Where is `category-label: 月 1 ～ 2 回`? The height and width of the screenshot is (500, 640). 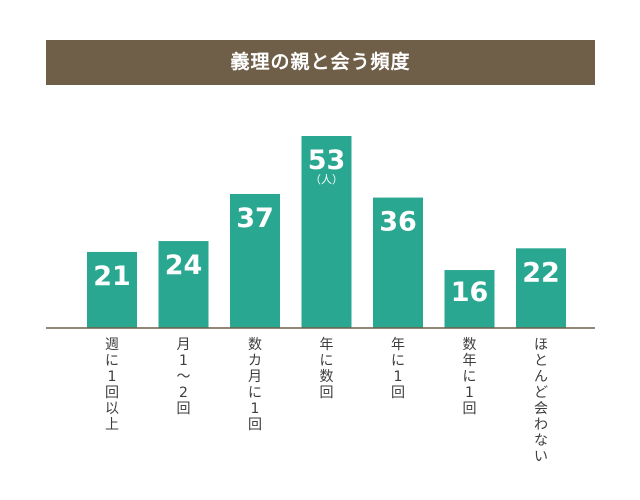 category-label: 月 1 ～ 2 回 is located at coordinates (184, 377).